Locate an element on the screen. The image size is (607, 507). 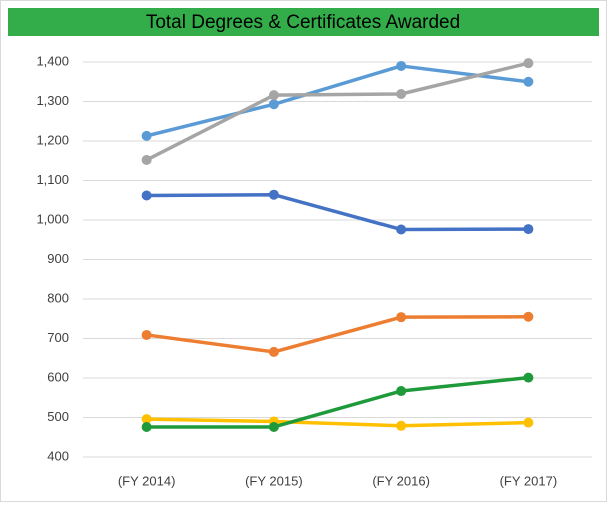
y-tick-label: 600 is located at coordinates (58, 376).